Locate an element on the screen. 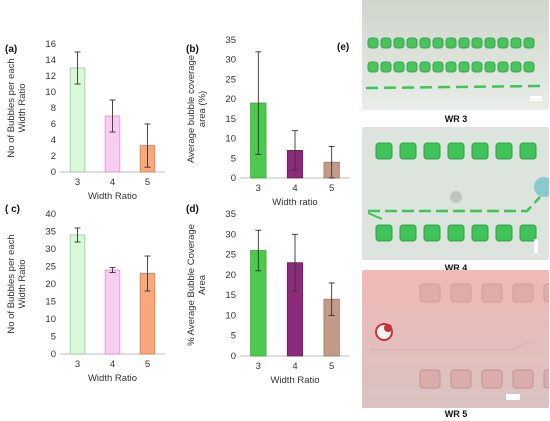 The width and height of the screenshot is (550, 421). ytick-label-b-3: 15 is located at coordinates (230, 119).